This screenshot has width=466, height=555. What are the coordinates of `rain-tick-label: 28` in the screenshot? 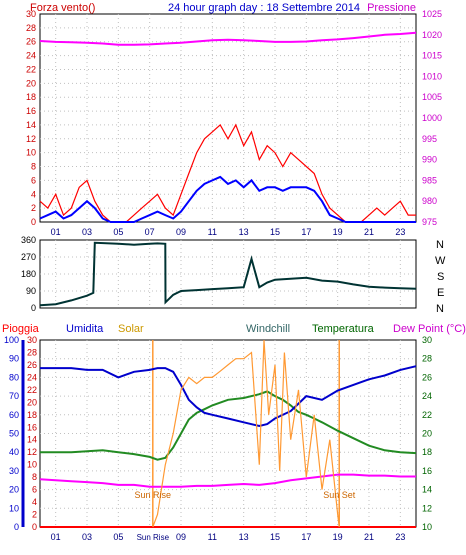 It's located at (32, 352).